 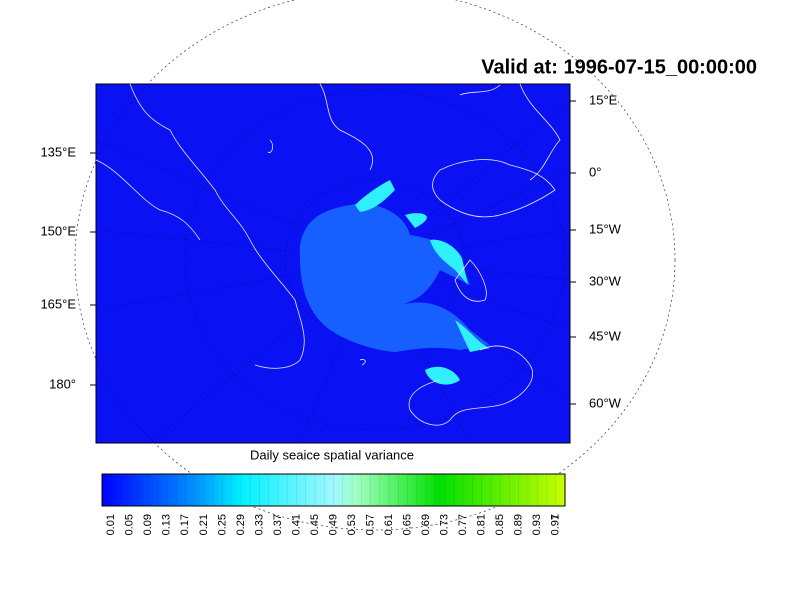 What do you see at coordinates (352, 524) in the screenshot?
I see `colorbar-label: 0.53` at bounding box center [352, 524].